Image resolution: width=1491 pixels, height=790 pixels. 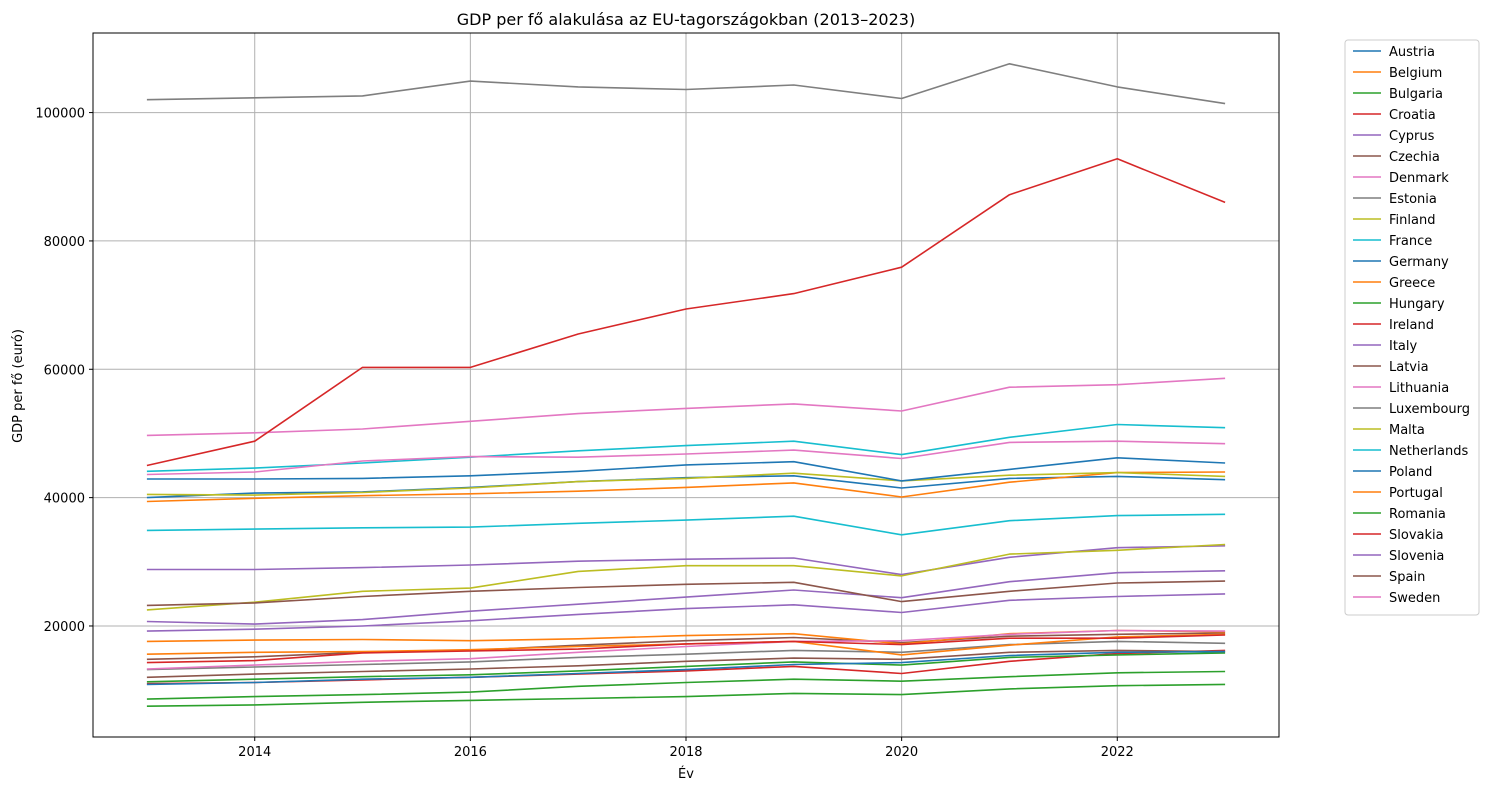 I want to click on series-line-poland, so click(x=686, y=668).